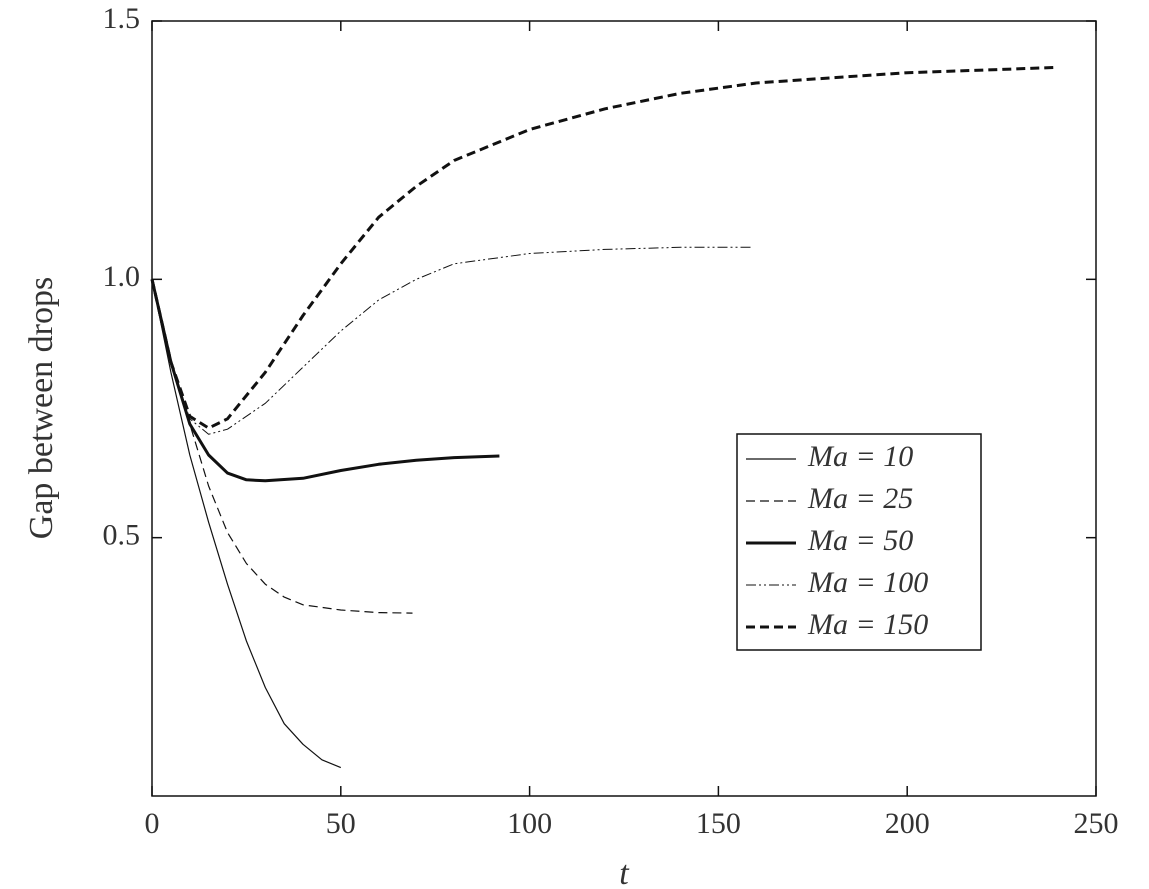  Describe the element at coordinates (860, 498) in the screenshot. I see `legend-label: Ma = 25` at that location.